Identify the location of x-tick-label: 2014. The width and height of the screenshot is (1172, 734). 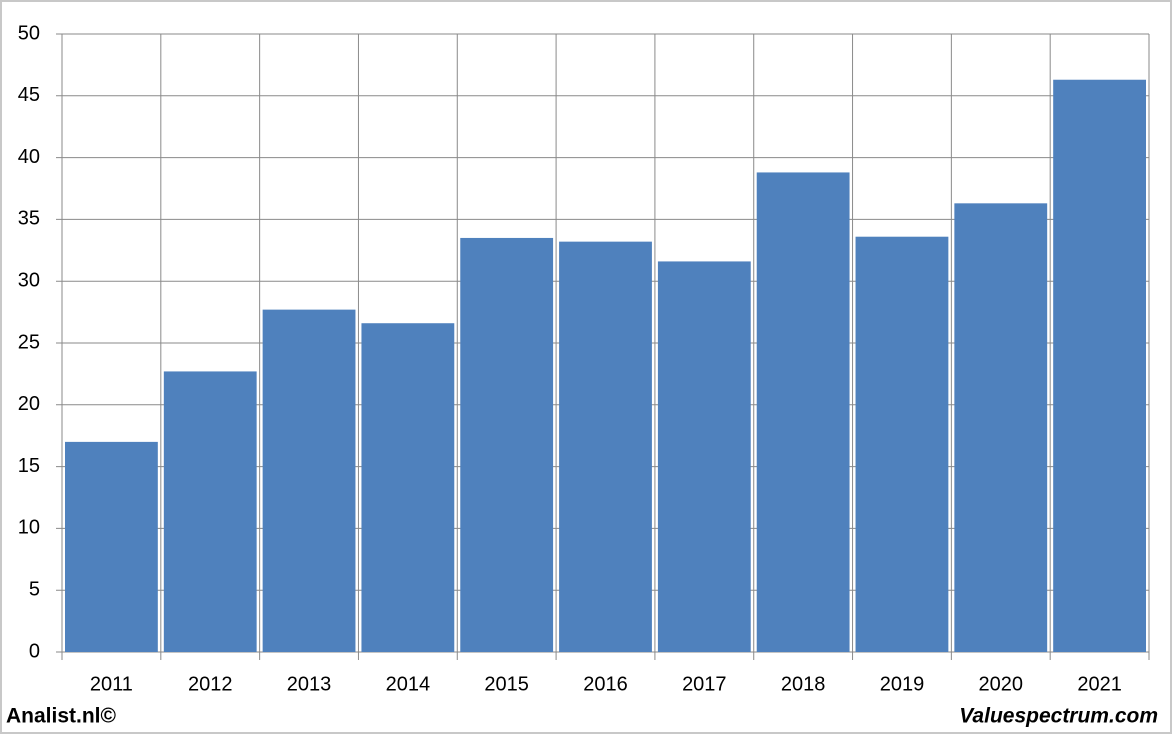
(408, 684).